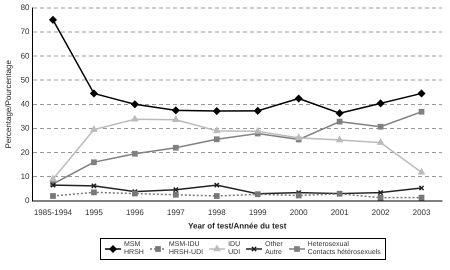  What do you see at coordinates (27, 201) in the screenshot?
I see `y-tick-label: 0` at bounding box center [27, 201].